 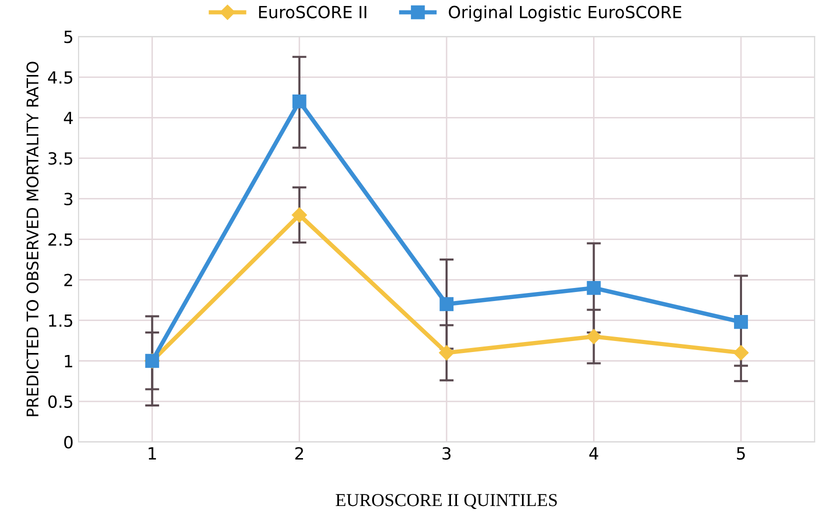 I want to click on y-tick-label: 2.5, so click(x=60, y=239).